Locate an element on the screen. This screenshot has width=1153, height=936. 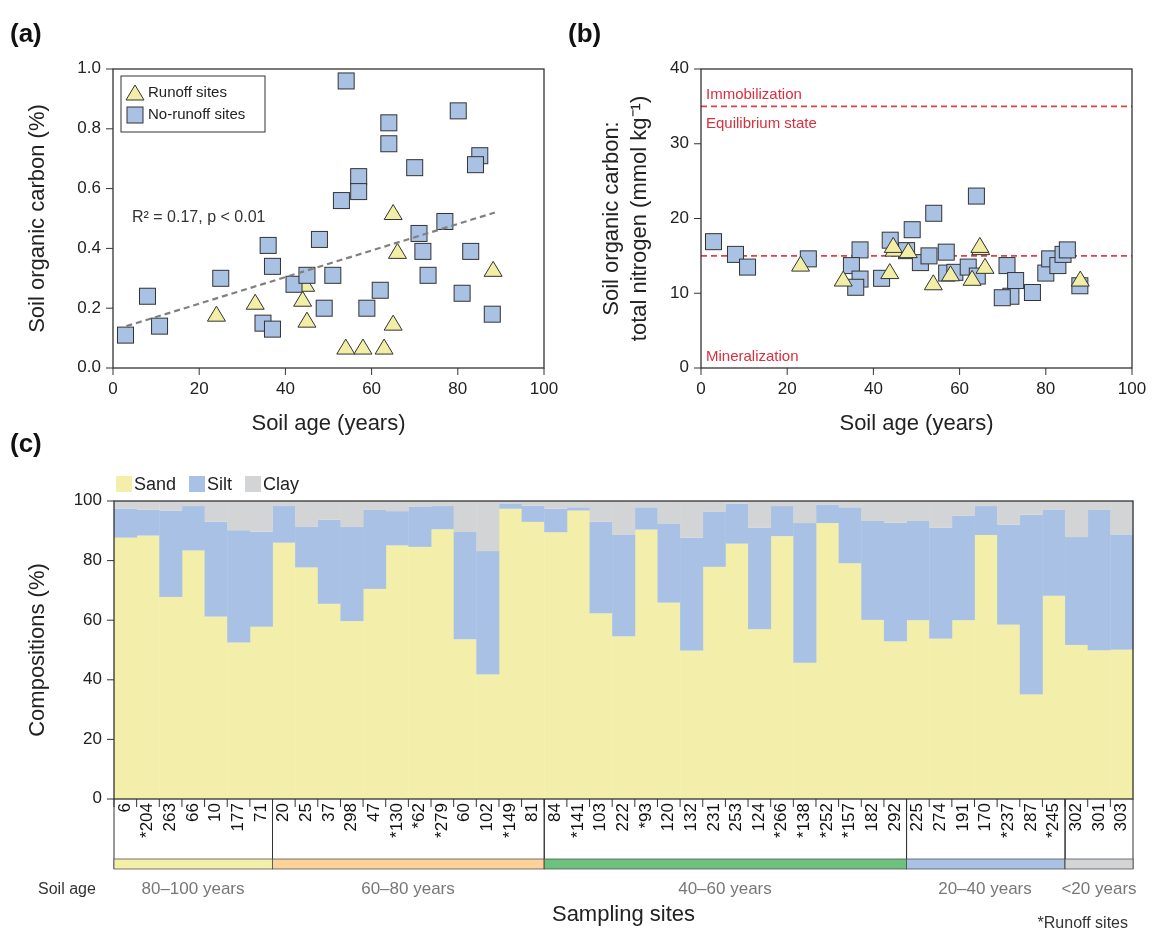
x-tick-label: *252 is located at coordinates (826, 820).